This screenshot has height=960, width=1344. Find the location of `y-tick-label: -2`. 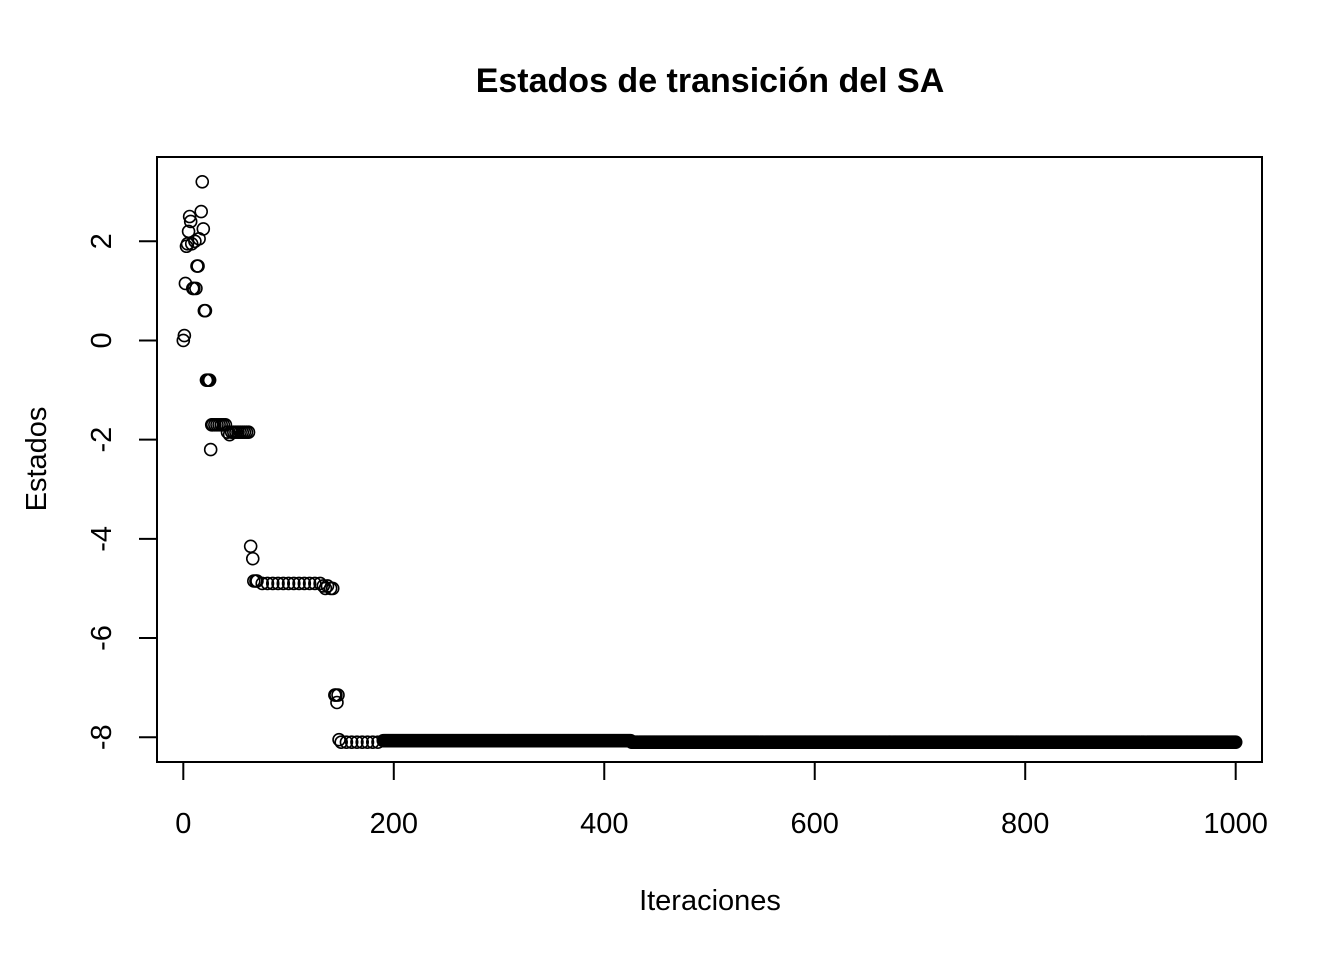

y-tick-label: -2 is located at coordinates (102, 440).